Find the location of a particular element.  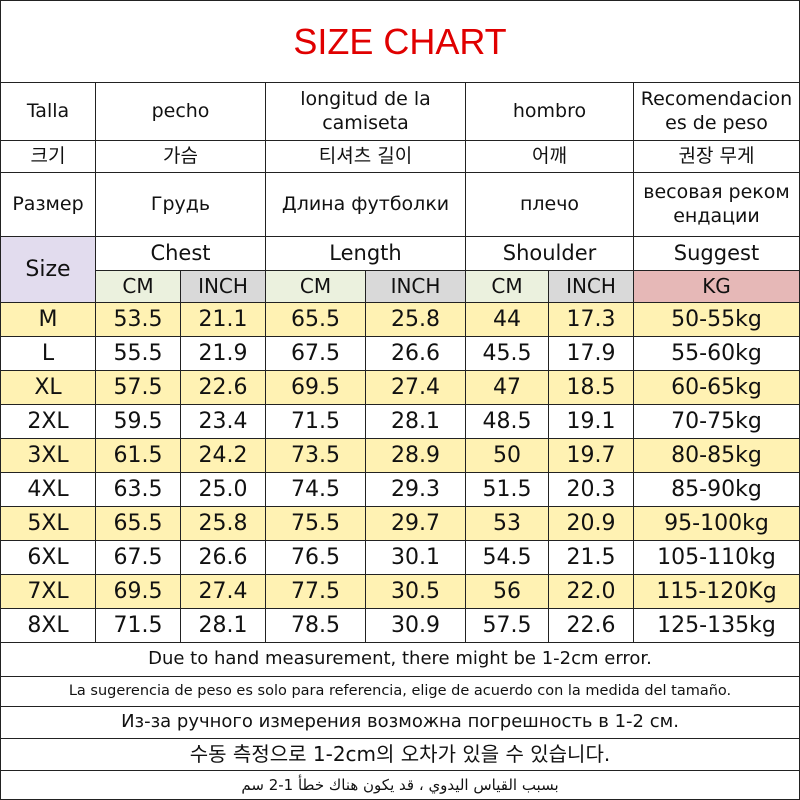

value-cell: 17.9 is located at coordinates (591, 353).